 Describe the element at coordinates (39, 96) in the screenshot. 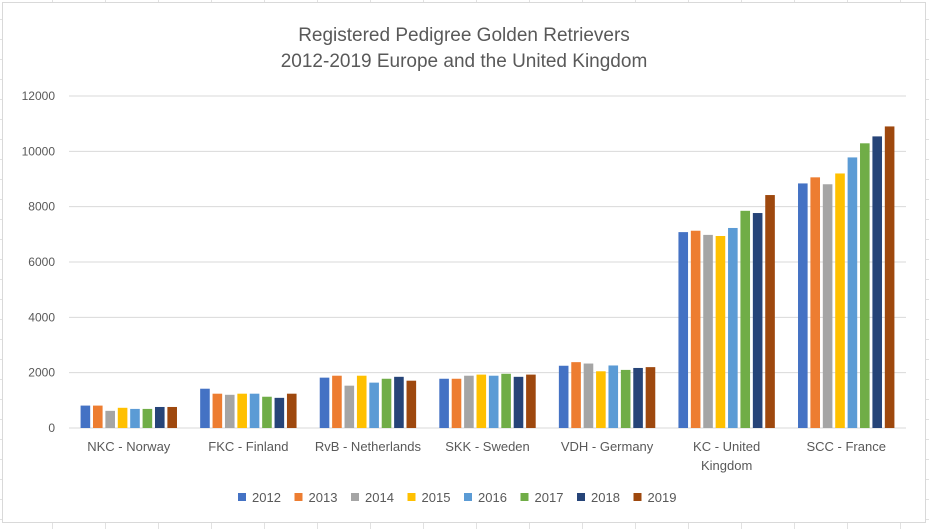

I see `y-tick-label: 12000` at that location.